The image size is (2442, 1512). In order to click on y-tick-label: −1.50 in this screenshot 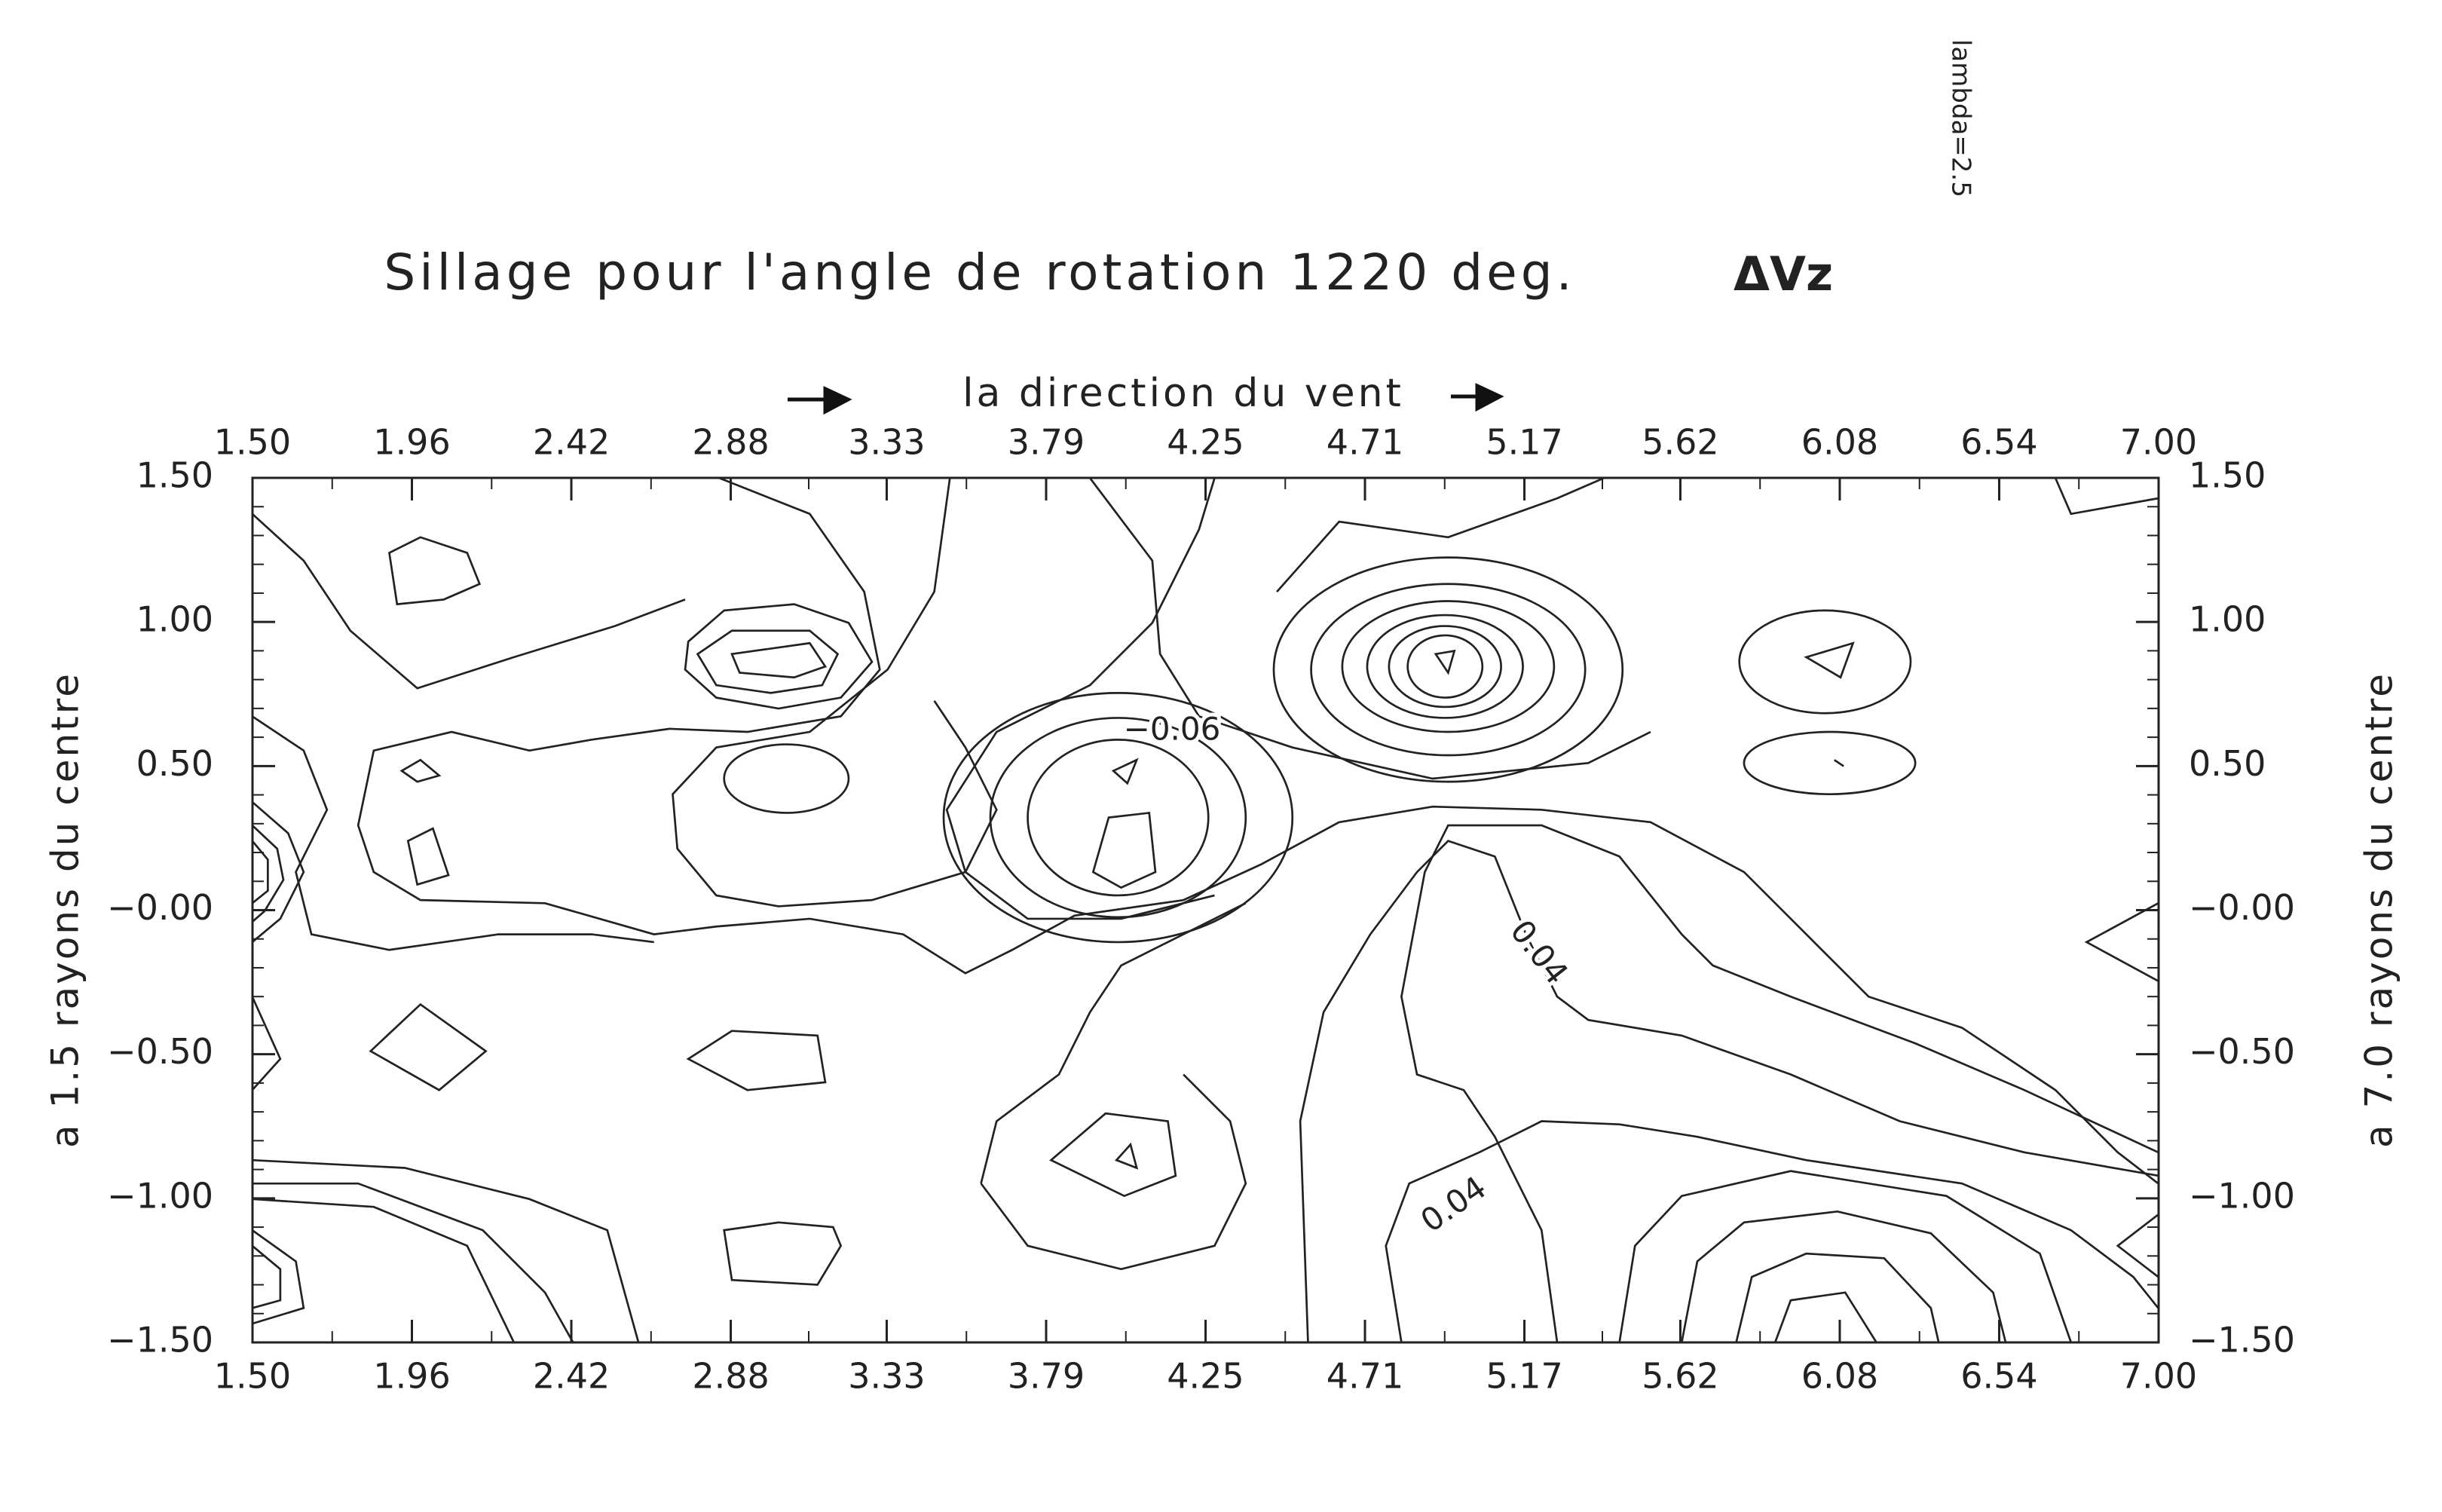, I will do `click(160, 1340)`.